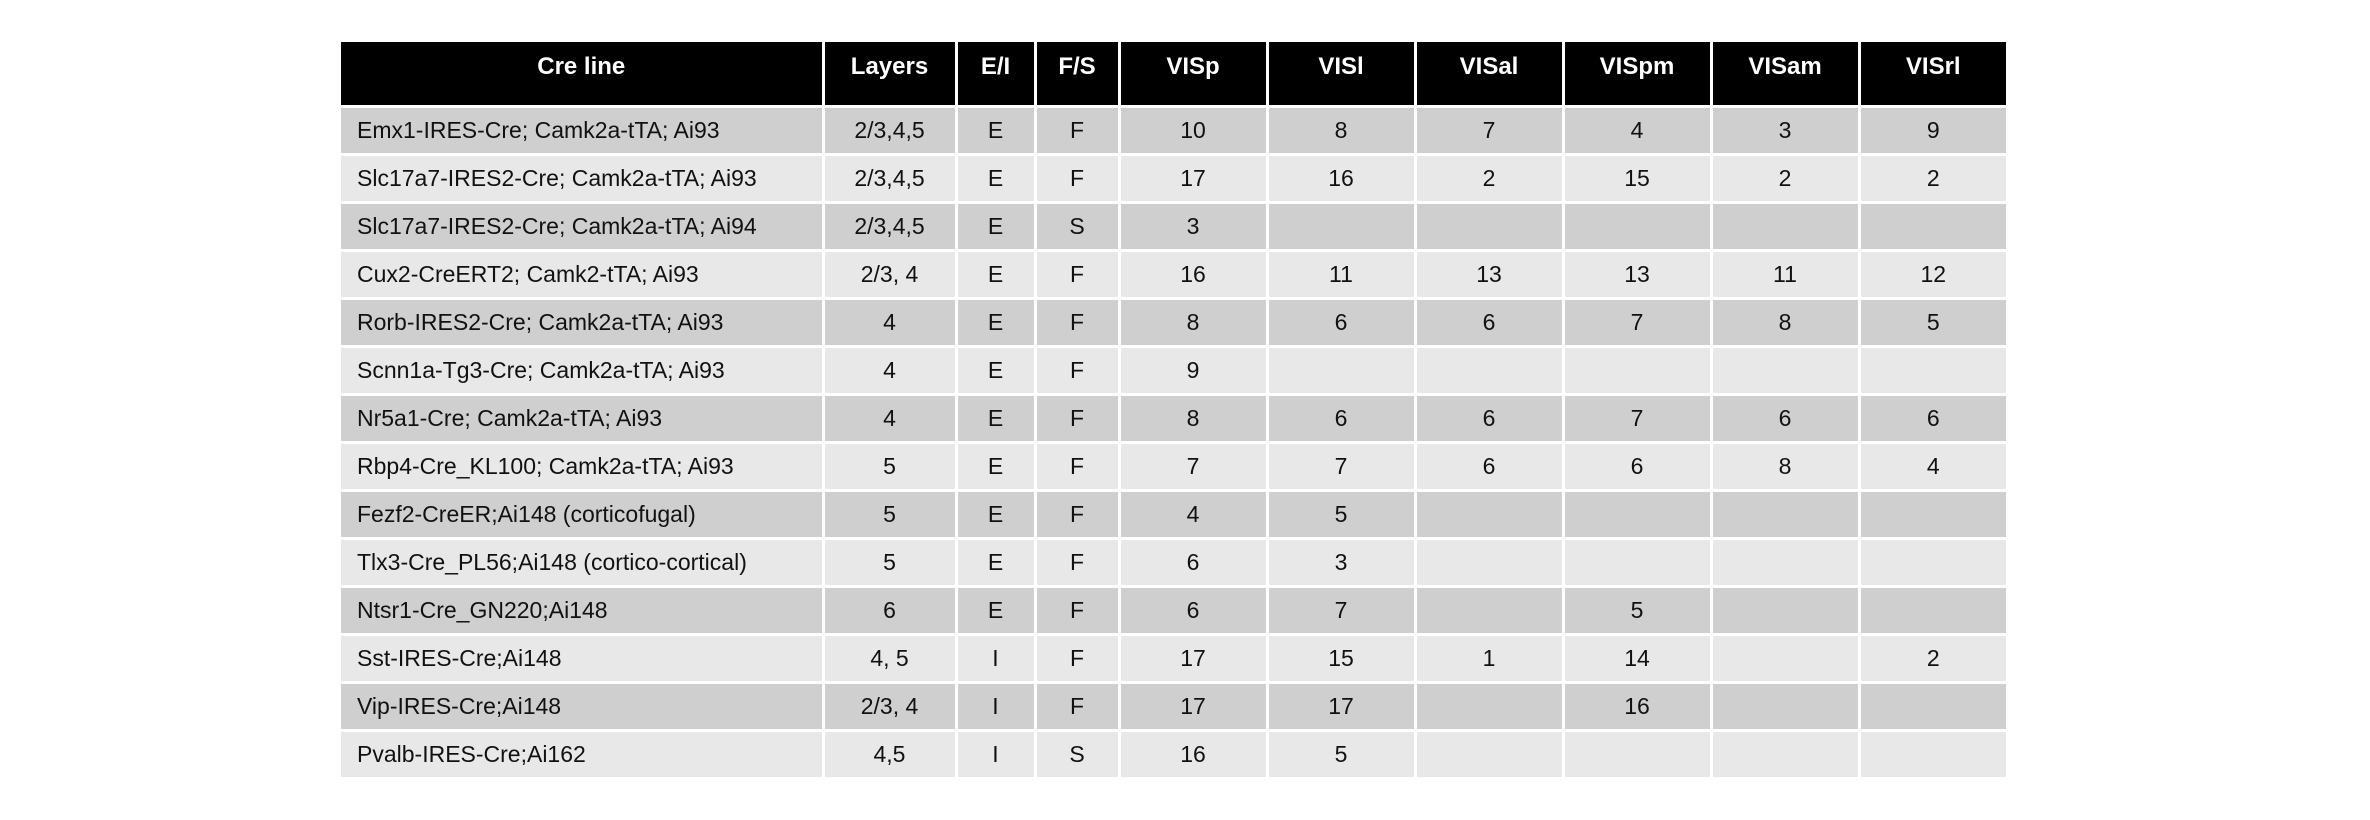 This screenshot has width=2370, height=820. Describe the element at coordinates (1638, 659) in the screenshot. I see `table-cell: 14` at that location.